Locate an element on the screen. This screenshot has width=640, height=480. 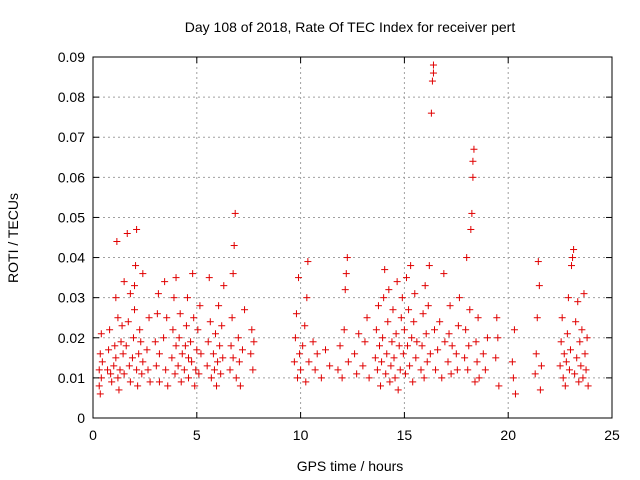
x-axis-label: GPS time / hours is located at coordinates (350, 466).